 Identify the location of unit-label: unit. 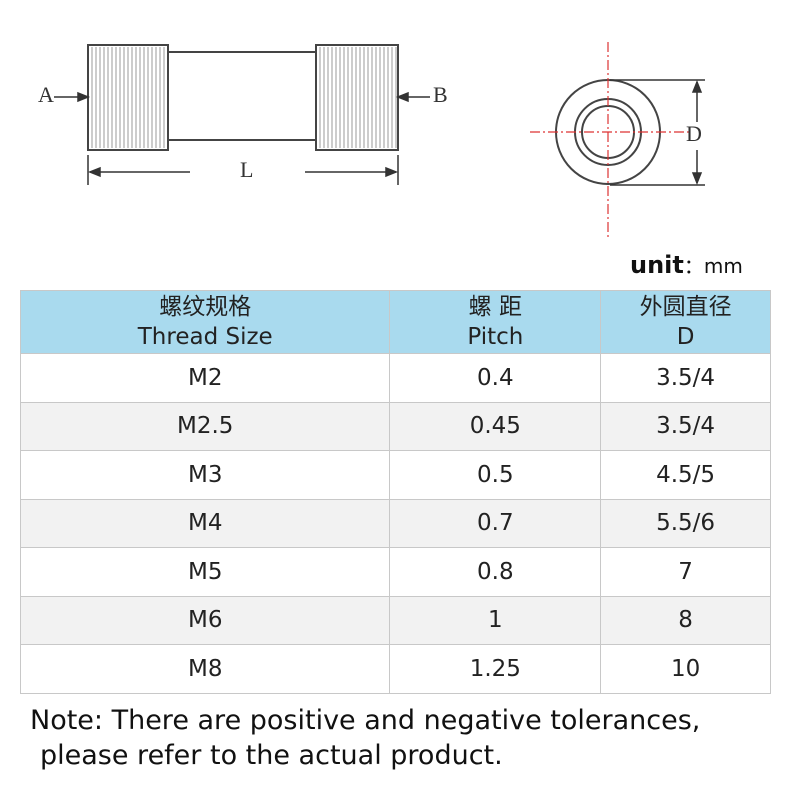
(657, 265).